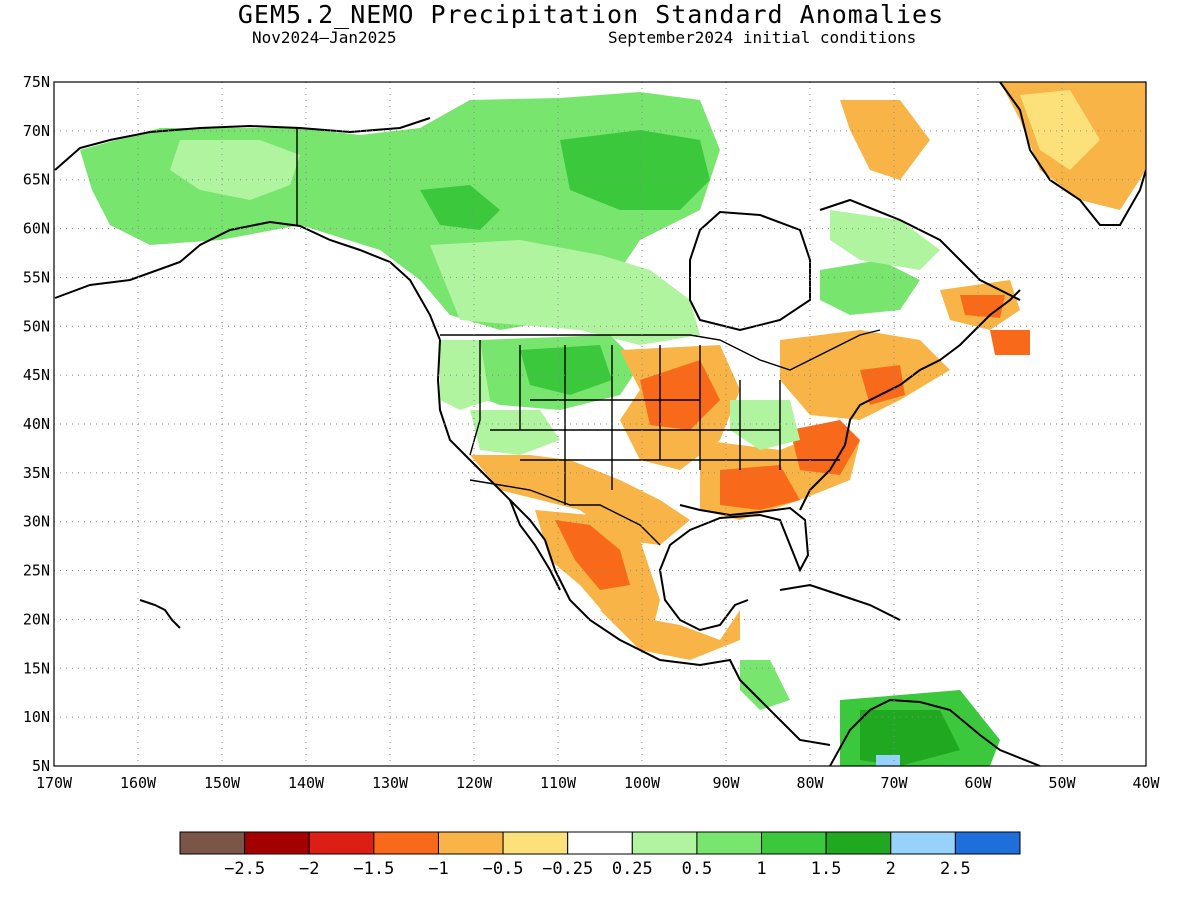  I want to click on coastline-cuba, so click(840, 602).